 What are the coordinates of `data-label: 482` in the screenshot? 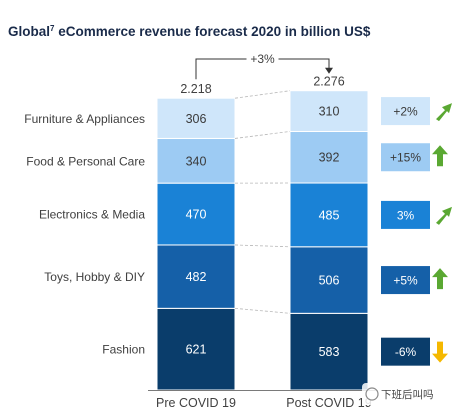 It's located at (196, 277).